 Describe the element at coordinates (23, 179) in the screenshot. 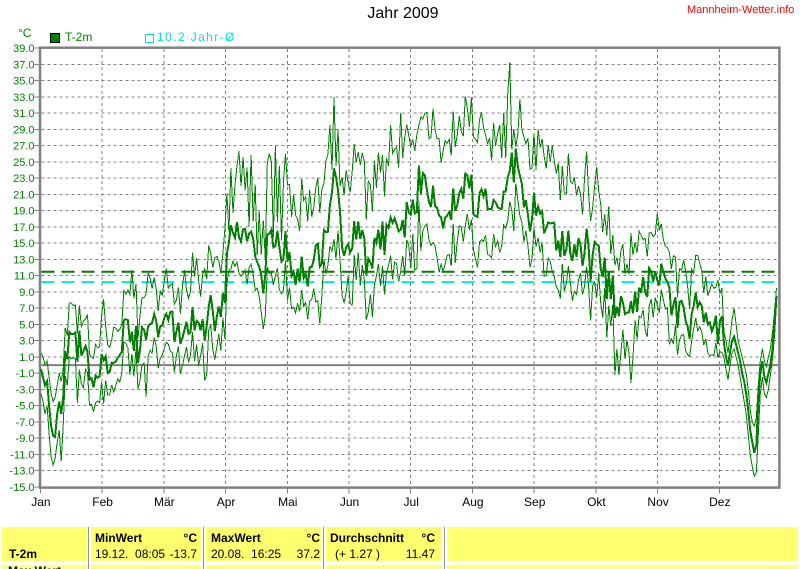

I see `svg-text: 23.0` at that location.